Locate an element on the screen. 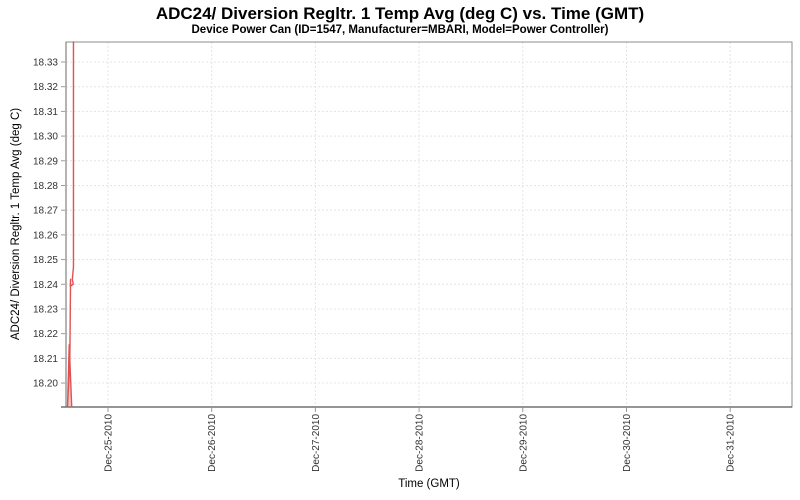 The image size is (800, 500). x-tick-label: Dec-29-2010 is located at coordinates (523, 443).